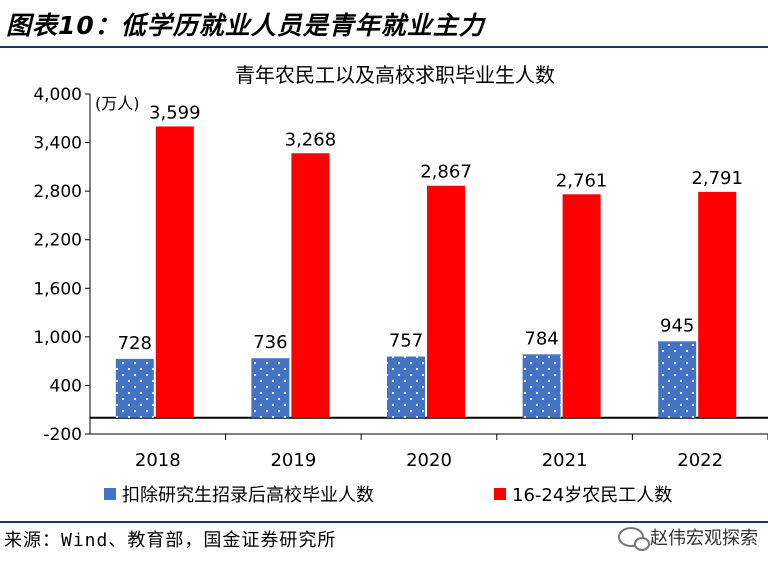 The height and width of the screenshot is (561, 768). Describe the element at coordinates (57, 192) in the screenshot. I see `y-tick-label: 2,800` at that location.